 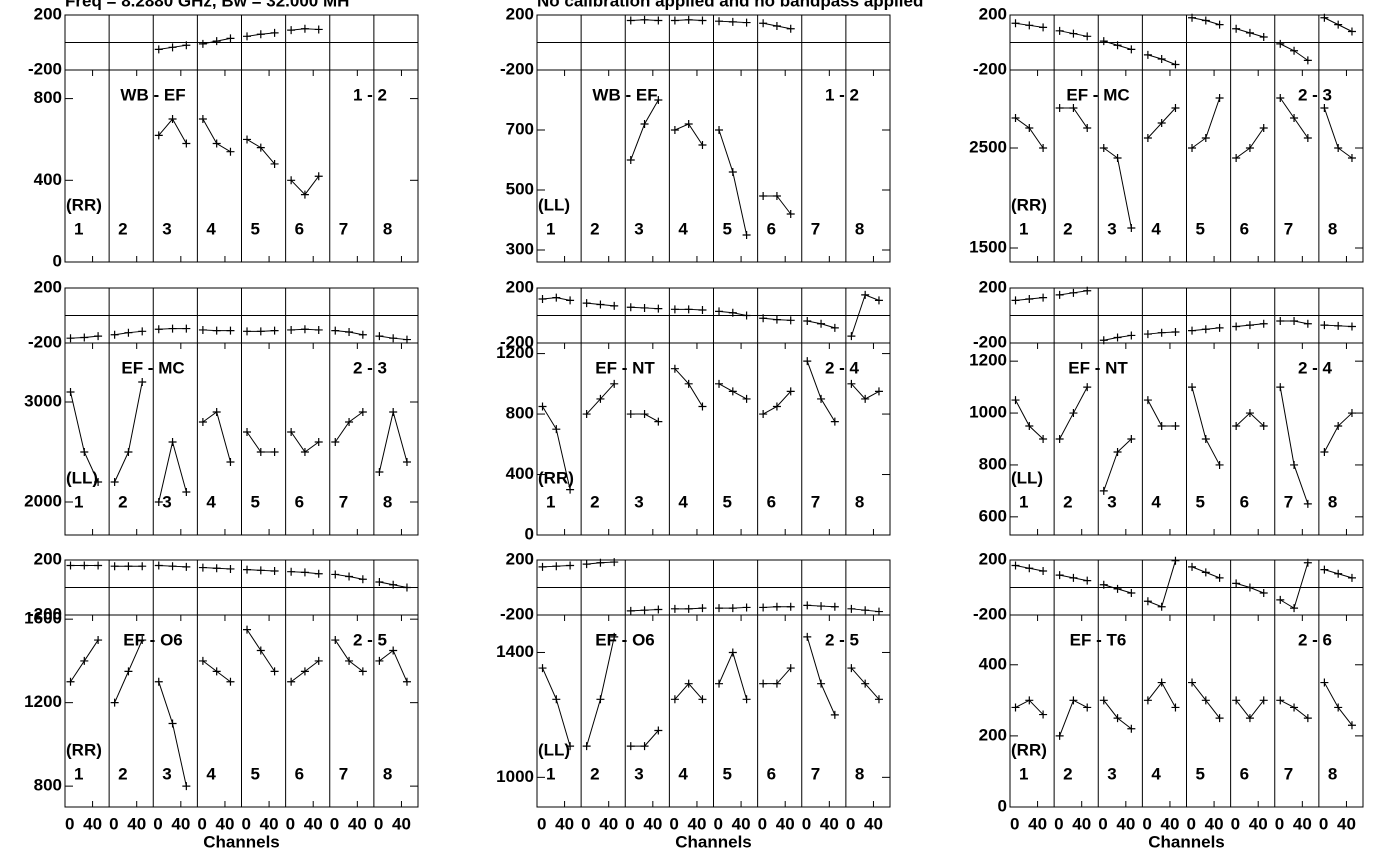 I want to click on y-tick-label: 2000, so click(x=43, y=500).